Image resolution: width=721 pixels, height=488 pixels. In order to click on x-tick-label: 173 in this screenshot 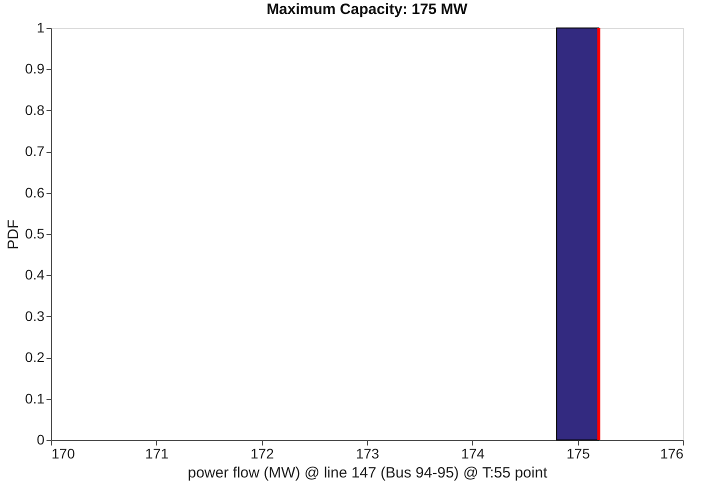, I will do `click(368, 454)`.